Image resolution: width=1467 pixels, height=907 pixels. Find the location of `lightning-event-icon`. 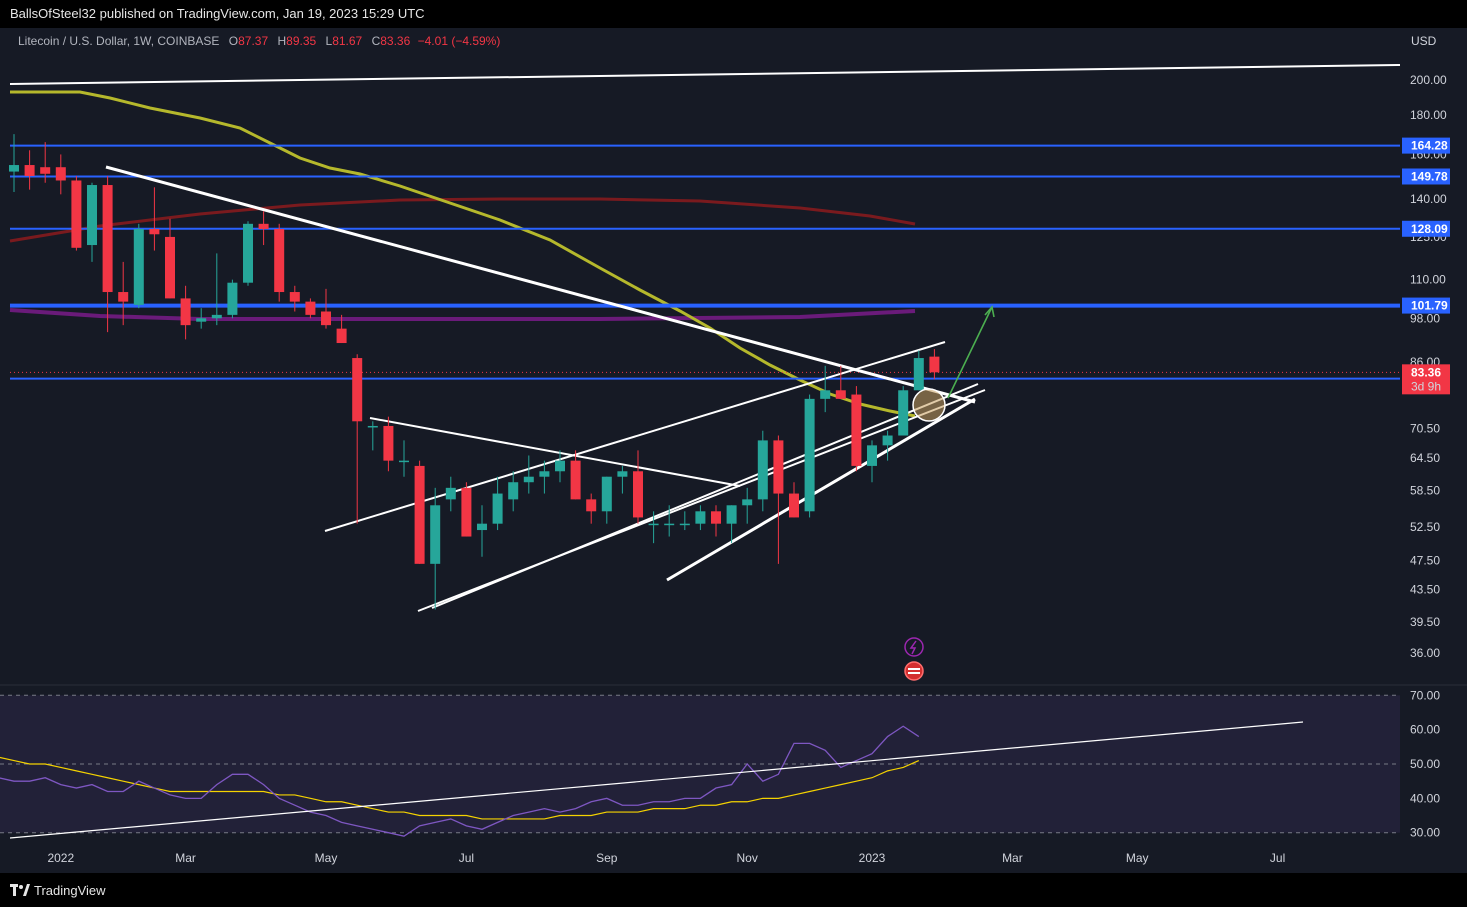

lightning-event-icon is located at coordinates (914, 647).